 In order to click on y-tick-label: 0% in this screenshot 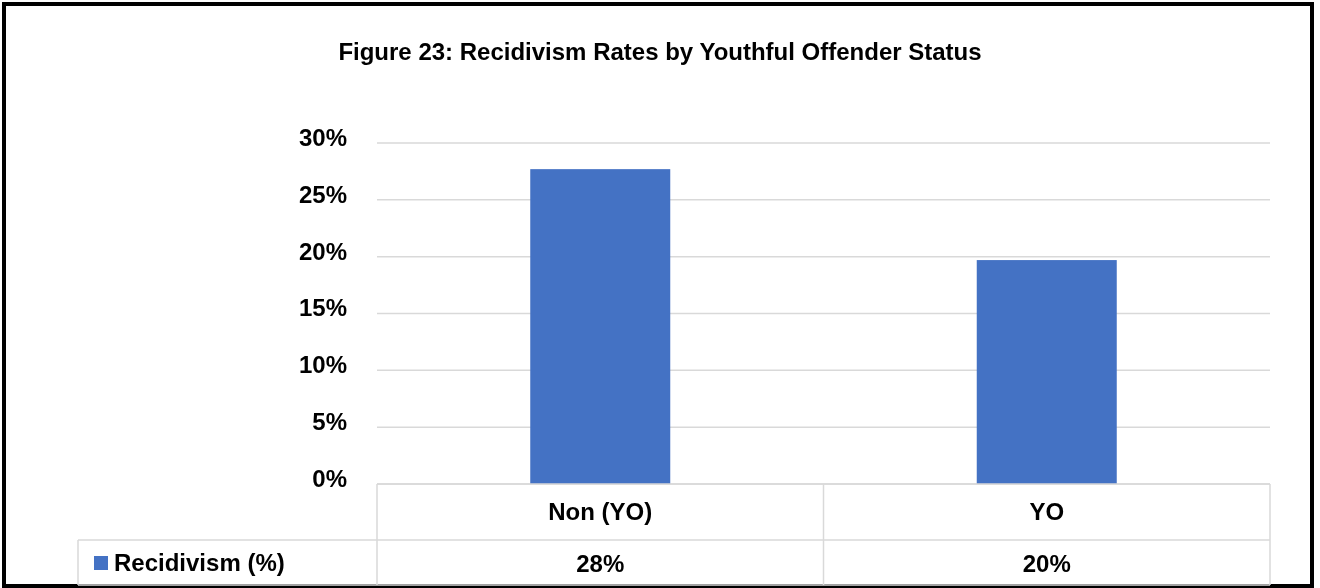, I will do `click(329, 478)`.